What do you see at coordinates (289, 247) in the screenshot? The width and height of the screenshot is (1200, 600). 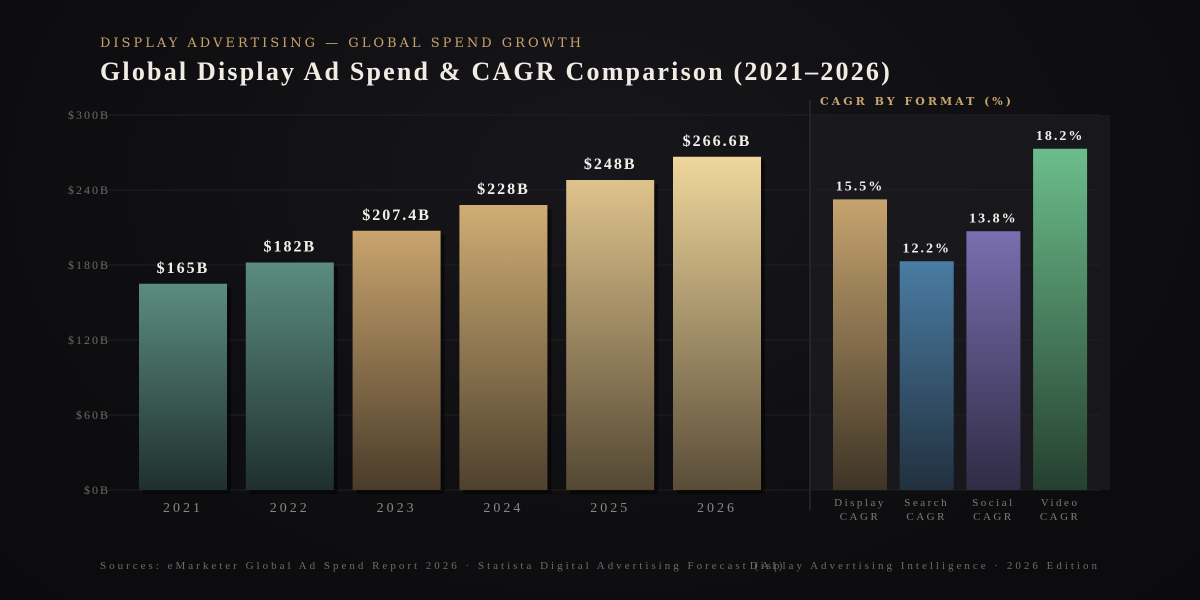 I see `spend-value-label: $182B` at bounding box center [289, 247].